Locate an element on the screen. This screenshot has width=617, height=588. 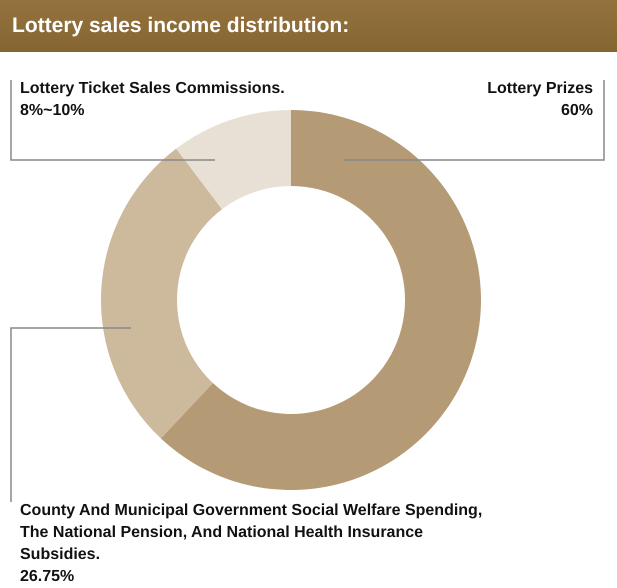
slice-label: Lottery Ticket Sales Commissions. is located at coordinates (153, 89).